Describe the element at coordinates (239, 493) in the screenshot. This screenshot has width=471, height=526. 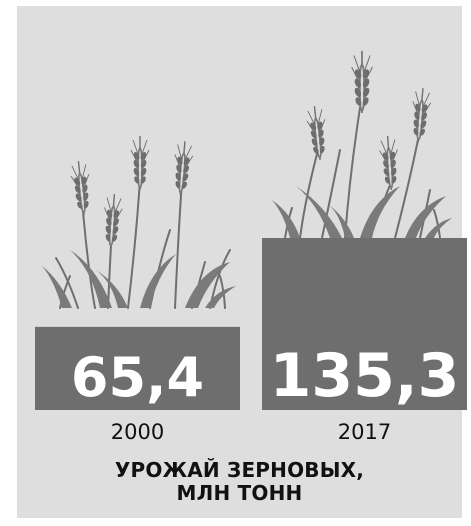
I see `chart-title-line-2: МЛН ТОНН` at that location.